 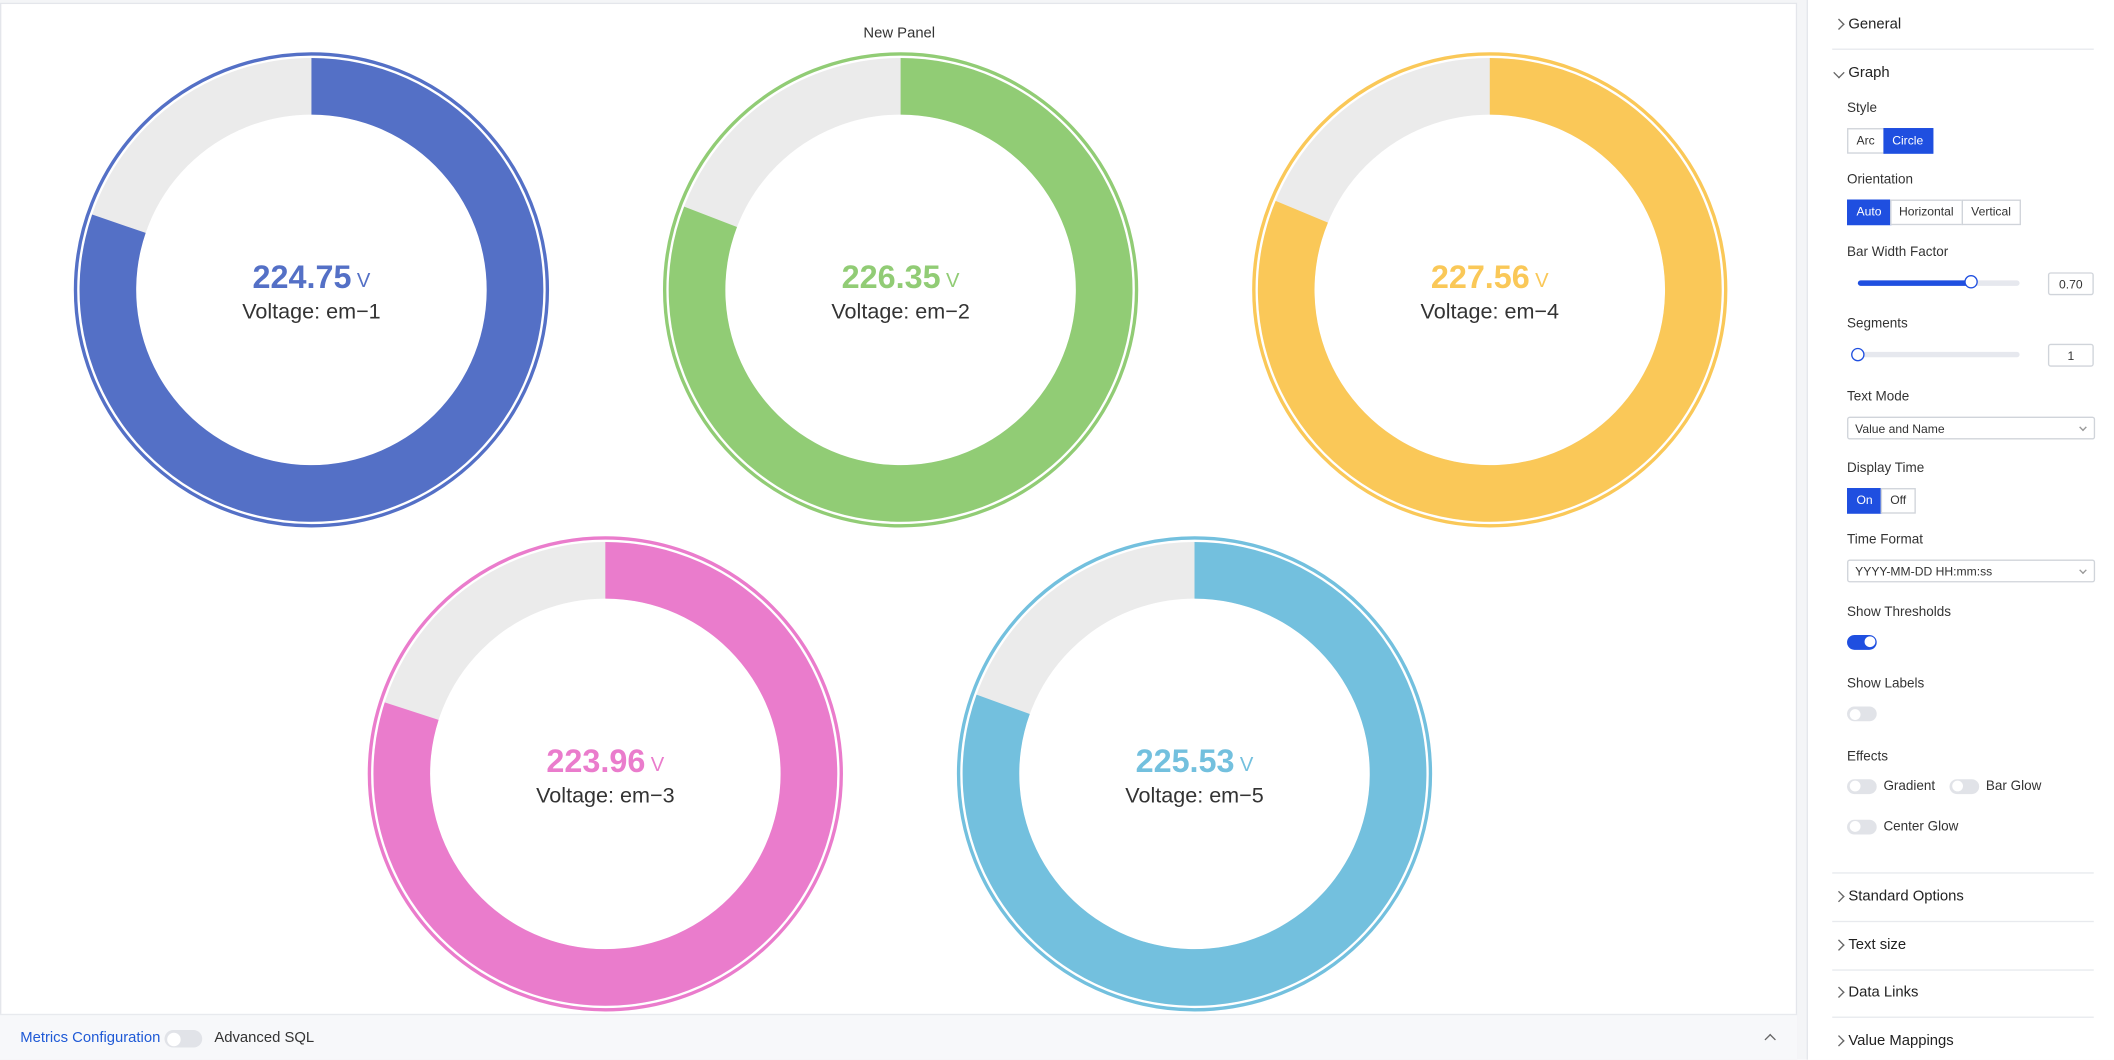 I want to click on field-label: Bar Width Factor, so click(x=1898, y=252).